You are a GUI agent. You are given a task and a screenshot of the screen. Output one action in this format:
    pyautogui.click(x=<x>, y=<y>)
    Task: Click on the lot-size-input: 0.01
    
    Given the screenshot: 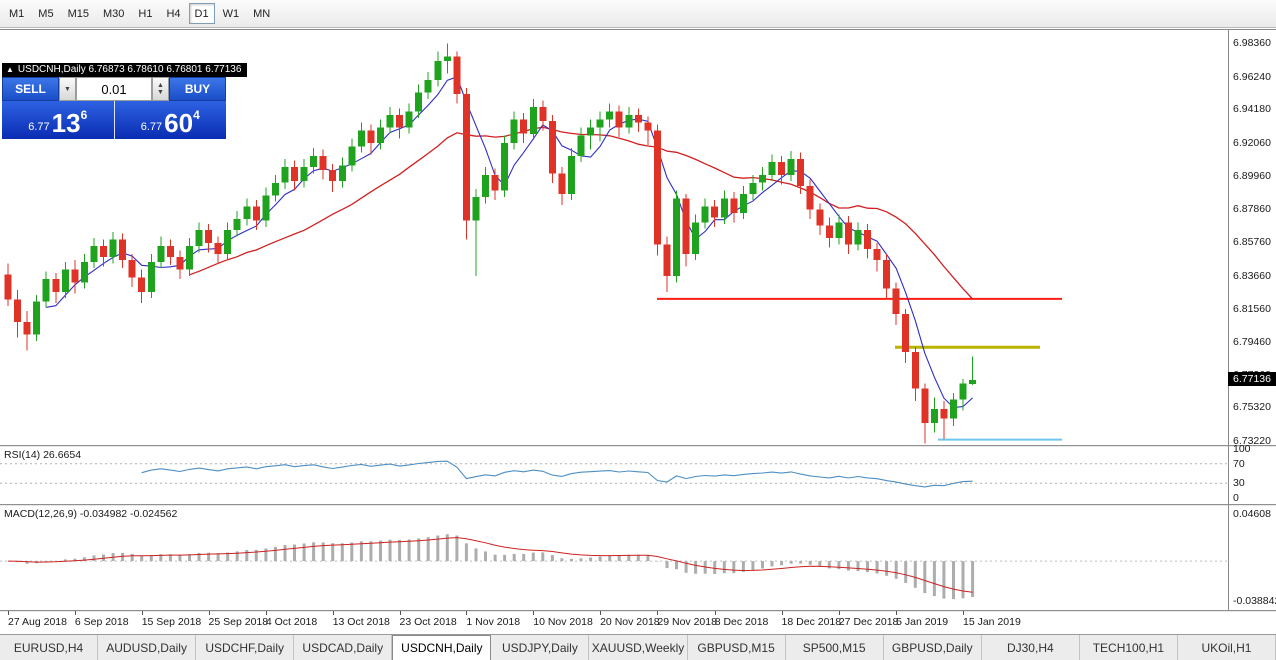 What is the action you would take?
    pyautogui.click(x=114, y=89)
    